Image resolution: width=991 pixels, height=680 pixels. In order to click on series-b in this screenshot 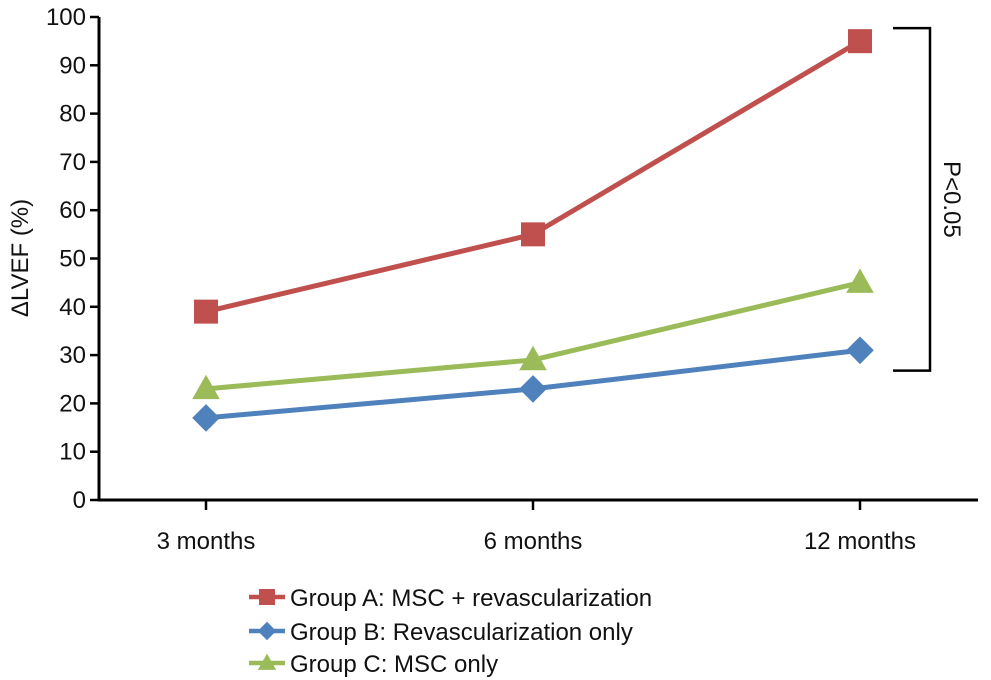, I will do `click(533, 384)`.